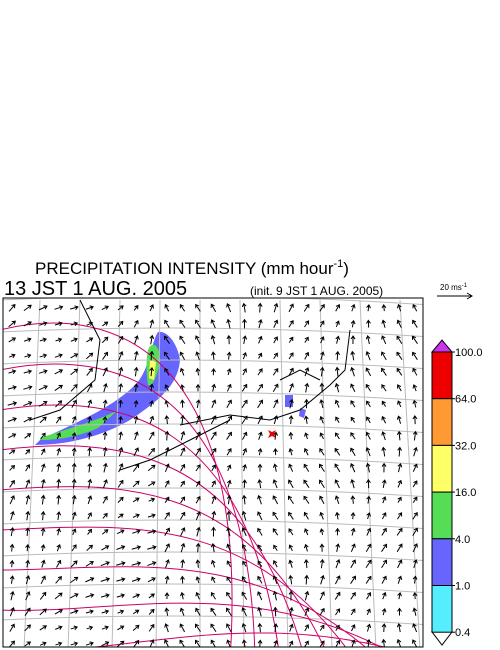 The height and width of the screenshot is (650, 500). Describe the element at coordinates (174, 586) in the screenshot. I see `contour` at that location.